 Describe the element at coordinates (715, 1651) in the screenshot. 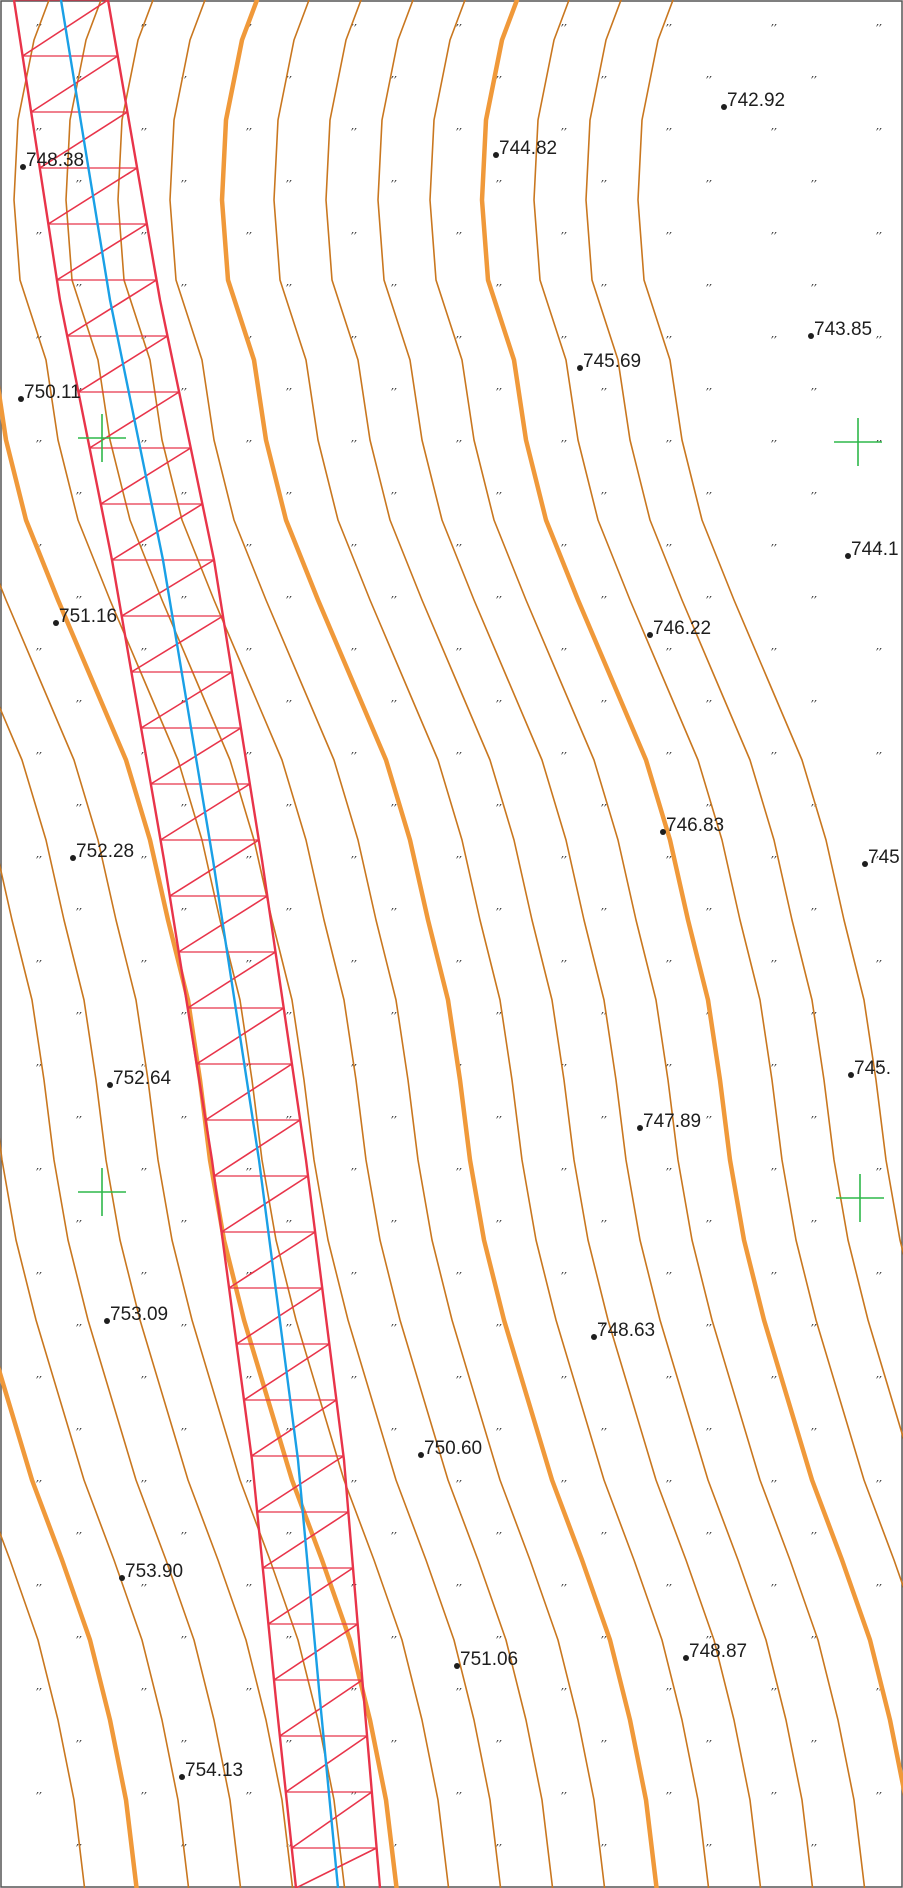

I see `spot-height-748-87: 748.87` at that location.